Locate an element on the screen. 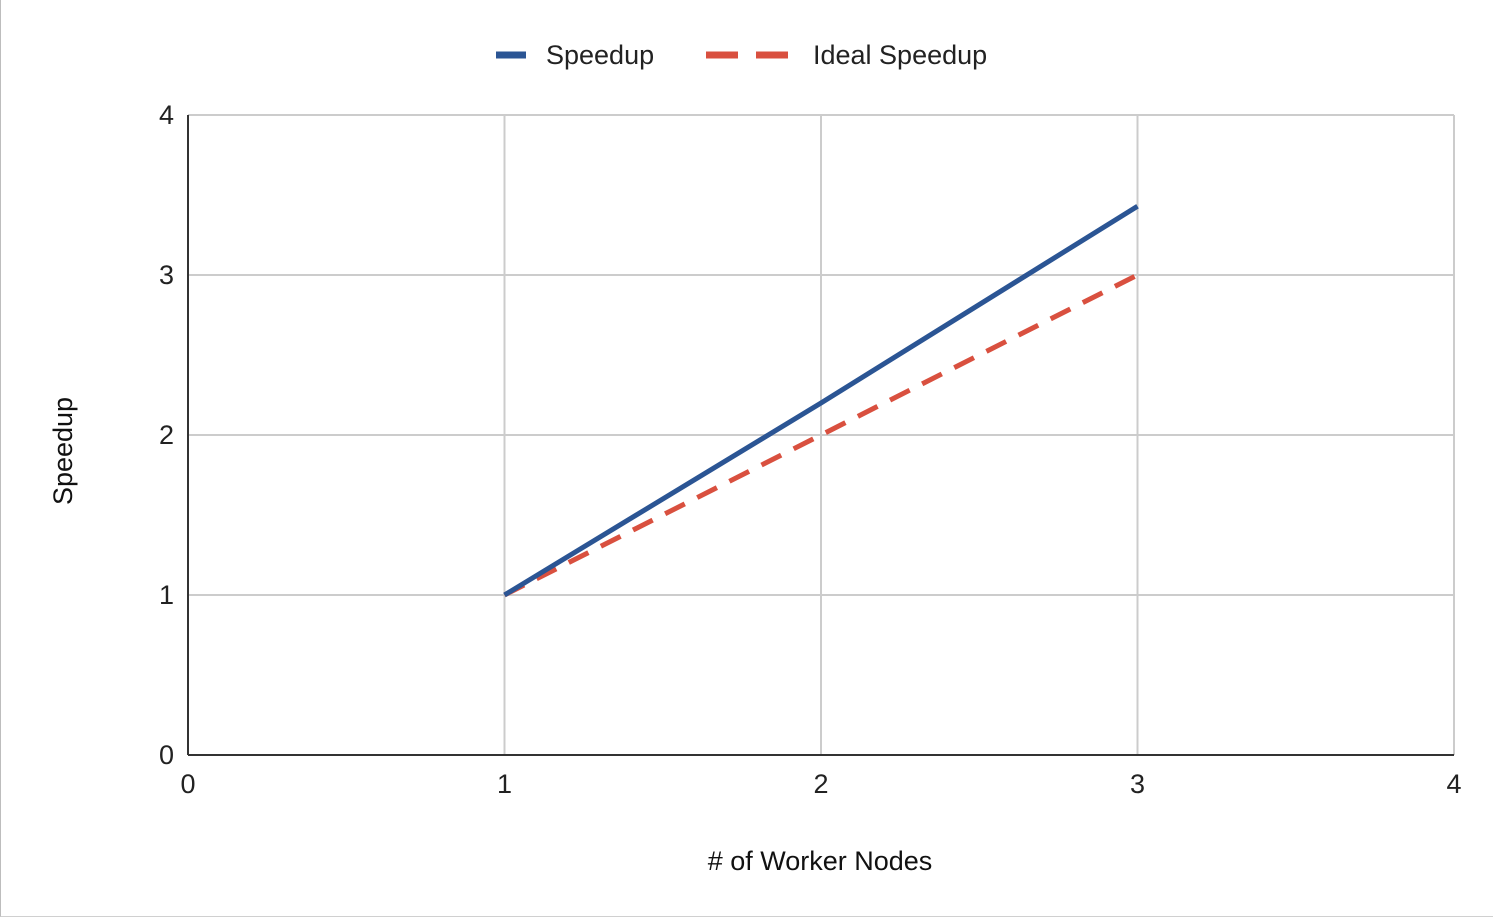 This screenshot has width=1494, height=918. x-tick-labels: 0 1 2 3 4 is located at coordinates (820, 784).